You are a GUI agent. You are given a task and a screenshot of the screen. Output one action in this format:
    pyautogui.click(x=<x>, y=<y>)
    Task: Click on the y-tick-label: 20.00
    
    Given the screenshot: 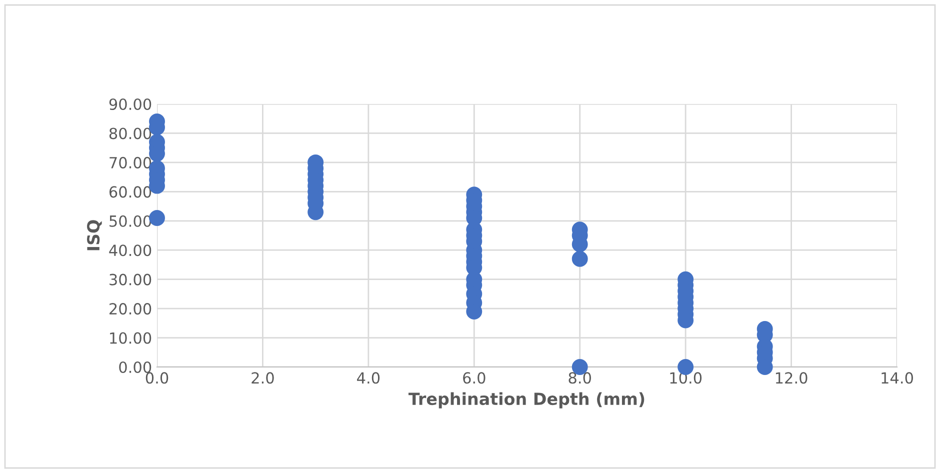 What is the action you would take?
    pyautogui.click(x=131, y=309)
    